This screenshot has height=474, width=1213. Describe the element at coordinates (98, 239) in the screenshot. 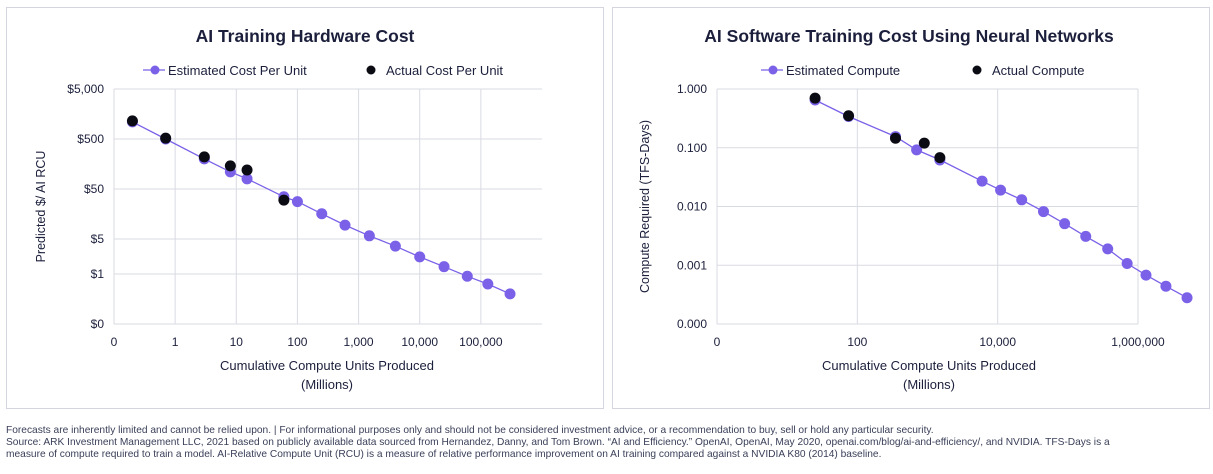

I see `y-tick-label: $5` at that location.